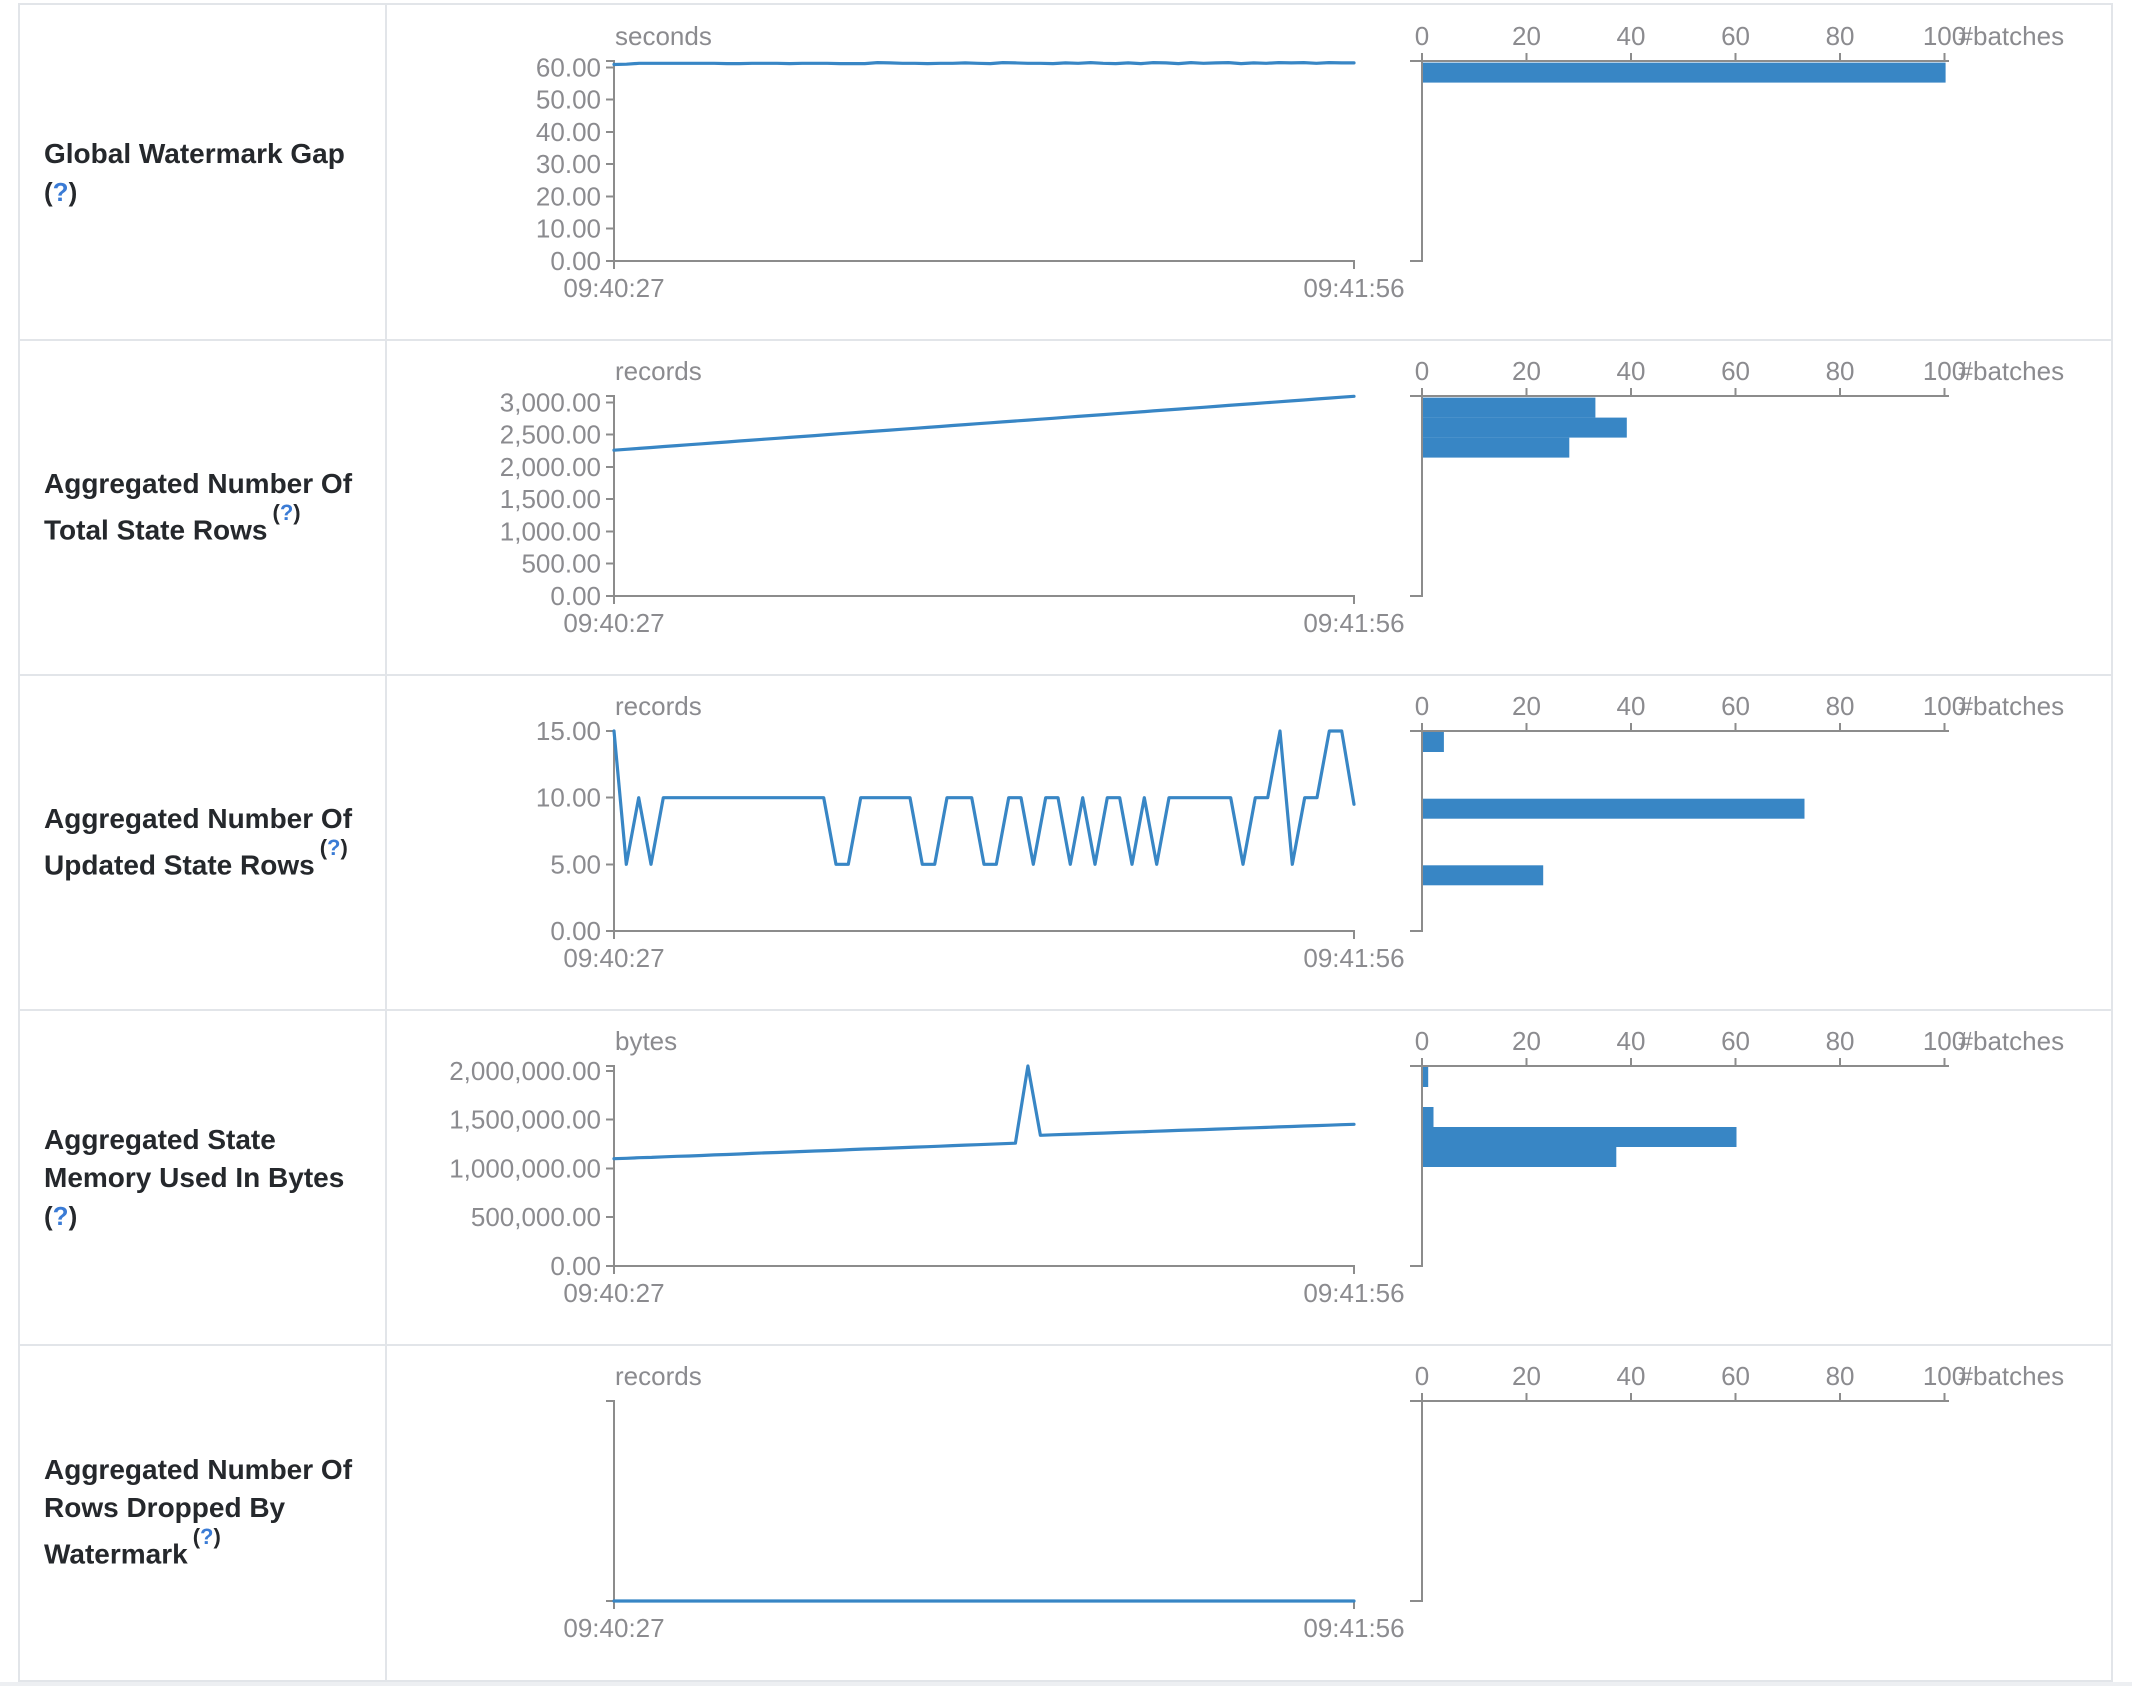  Describe the element at coordinates (194, 153) in the screenshot. I see `metric-title-line: Global Watermark Gap` at that location.